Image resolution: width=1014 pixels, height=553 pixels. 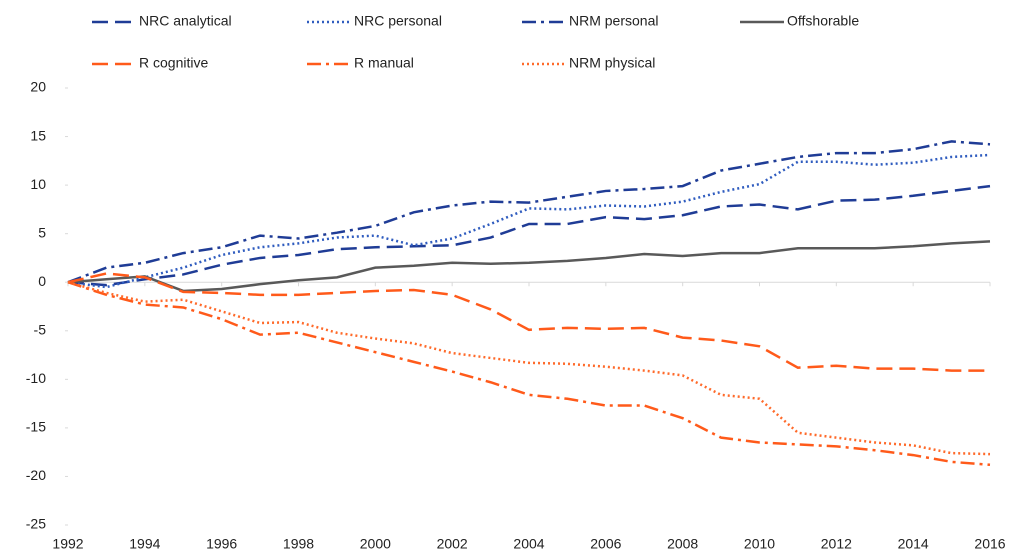 I want to click on y-tick-label: 15, so click(x=38, y=135).